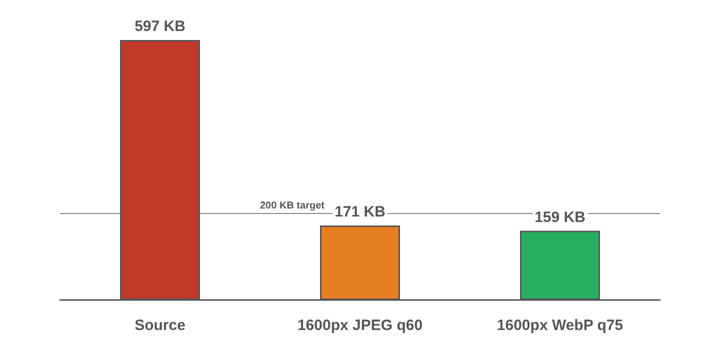  What do you see at coordinates (160, 26) in the screenshot?
I see `data-label: 597 KB` at bounding box center [160, 26].